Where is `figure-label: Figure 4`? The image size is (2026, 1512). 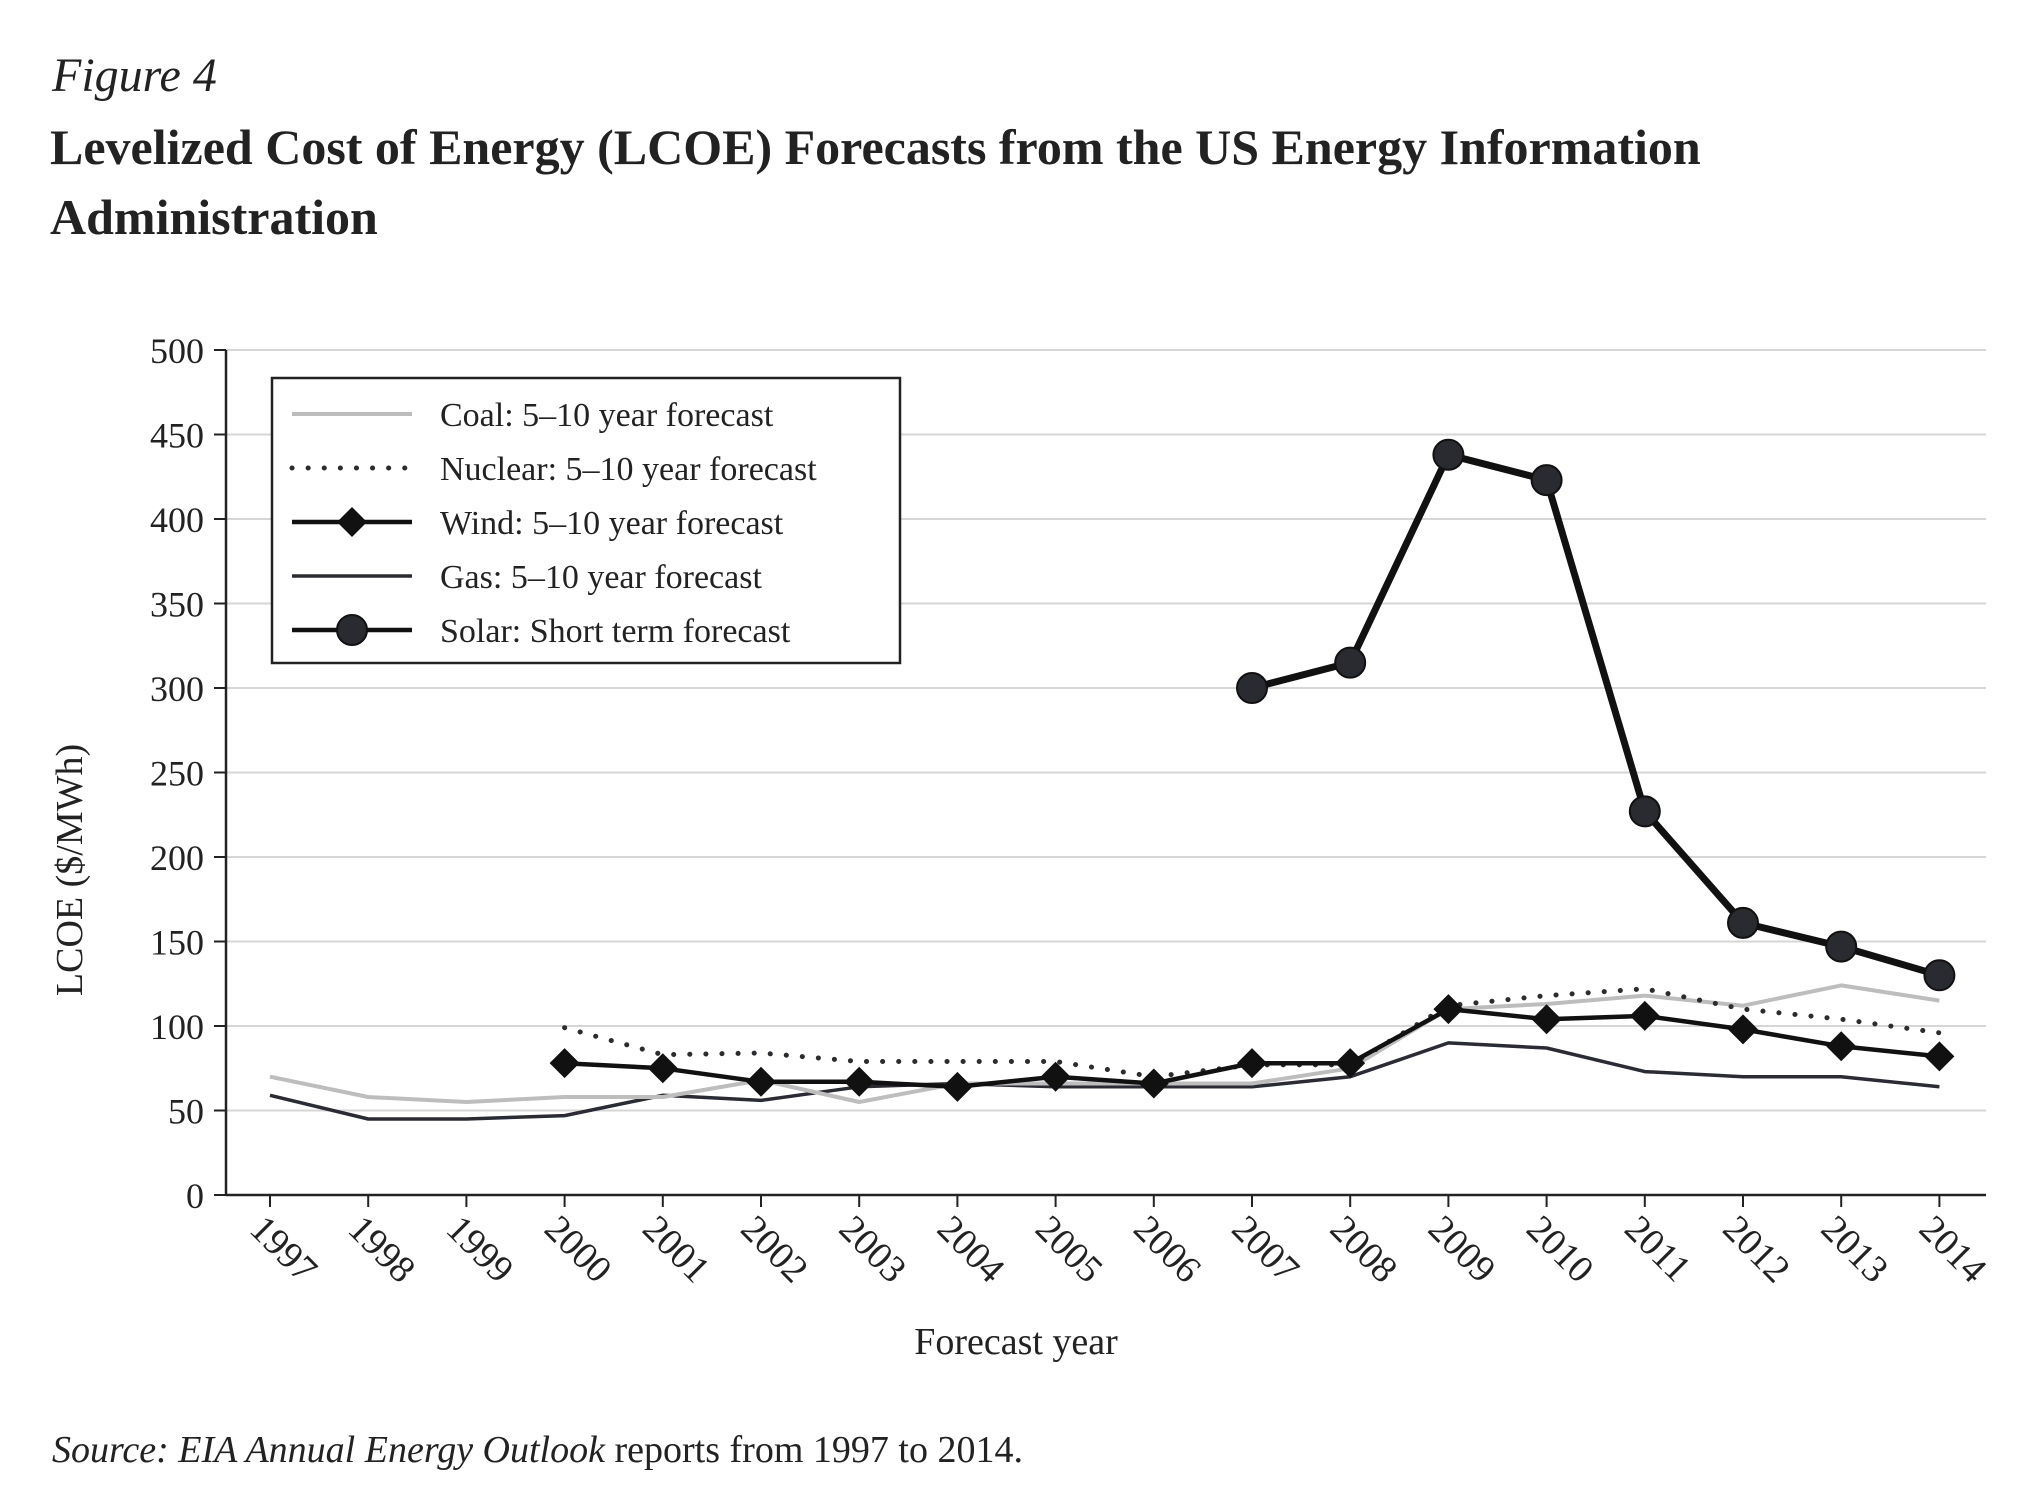 figure-label: Figure 4 is located at coordinates (134, 75).